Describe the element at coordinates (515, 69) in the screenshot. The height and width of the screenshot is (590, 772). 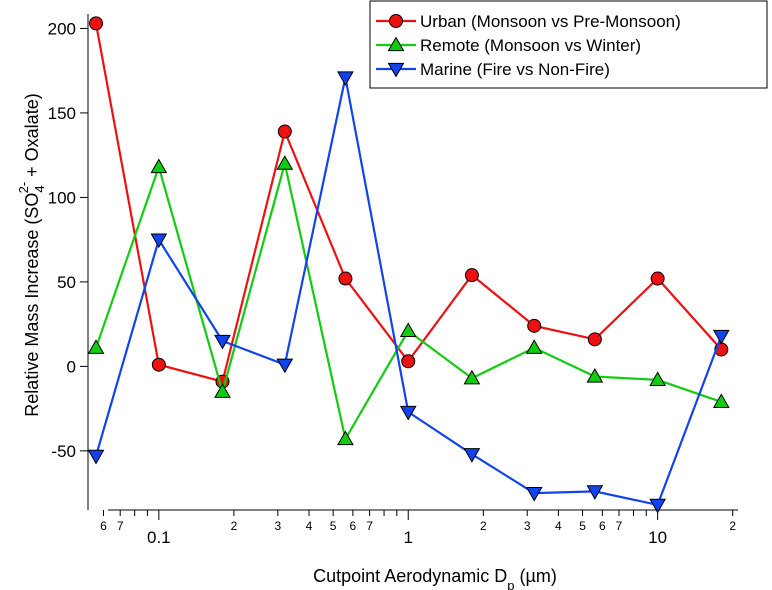
I see `legend-label: Marine (Fire vs Non-Fire)` at that location.